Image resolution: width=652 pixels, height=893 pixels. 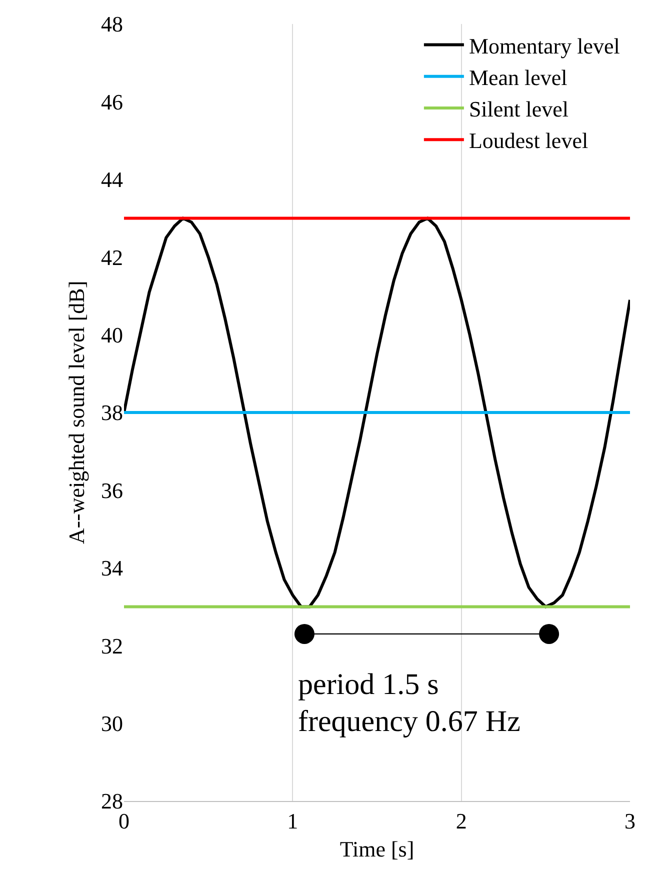 I want to click on legend-label: Loudest level, so click(x=528, y=141).